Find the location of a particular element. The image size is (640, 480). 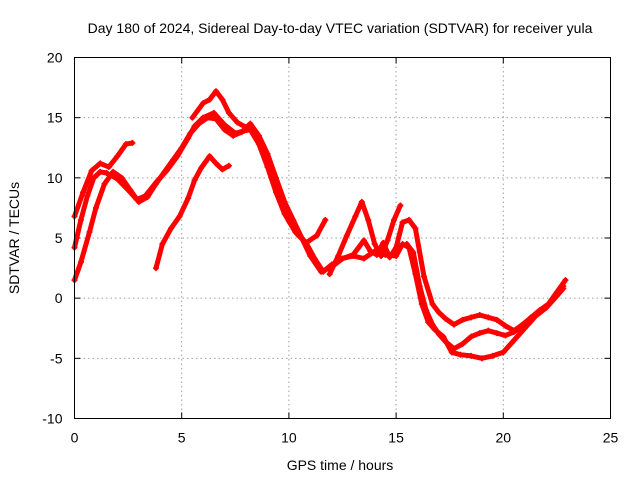

y-tick-label: 10 is located at coordinates (55, 178).